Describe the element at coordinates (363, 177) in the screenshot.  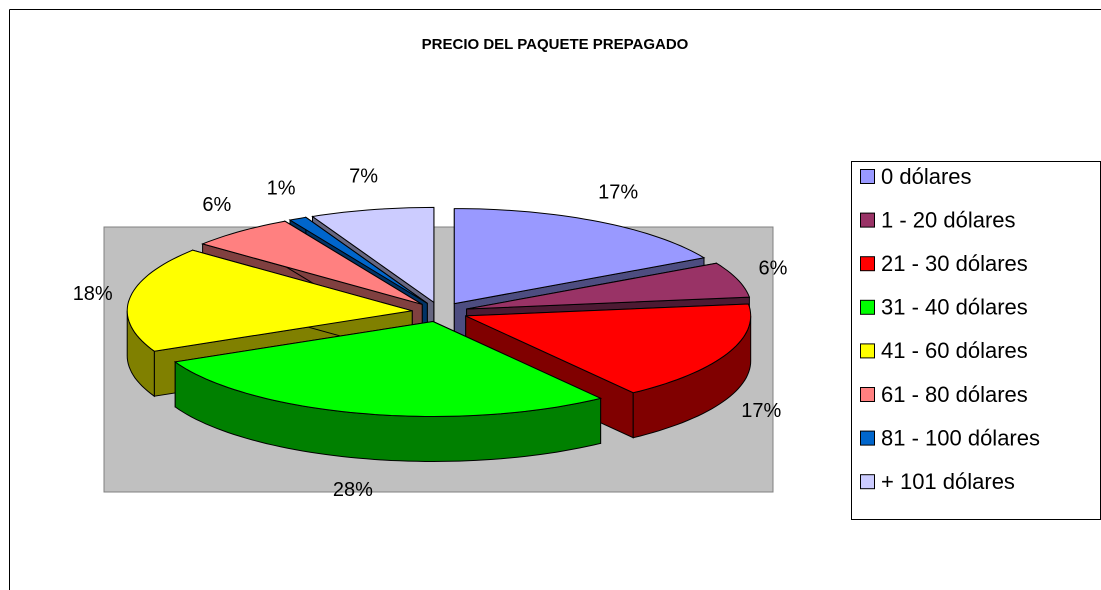
I see `data-label: 7%` at that location.